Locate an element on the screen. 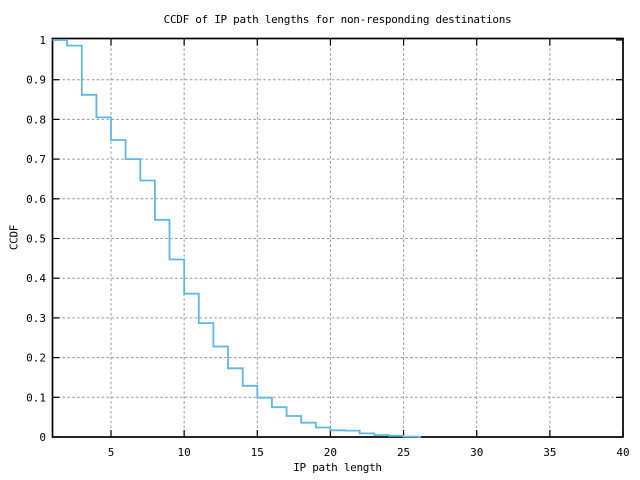 The image size is (640, 480). y-tick-label: 0.9 is located at coordinates (36, 80).